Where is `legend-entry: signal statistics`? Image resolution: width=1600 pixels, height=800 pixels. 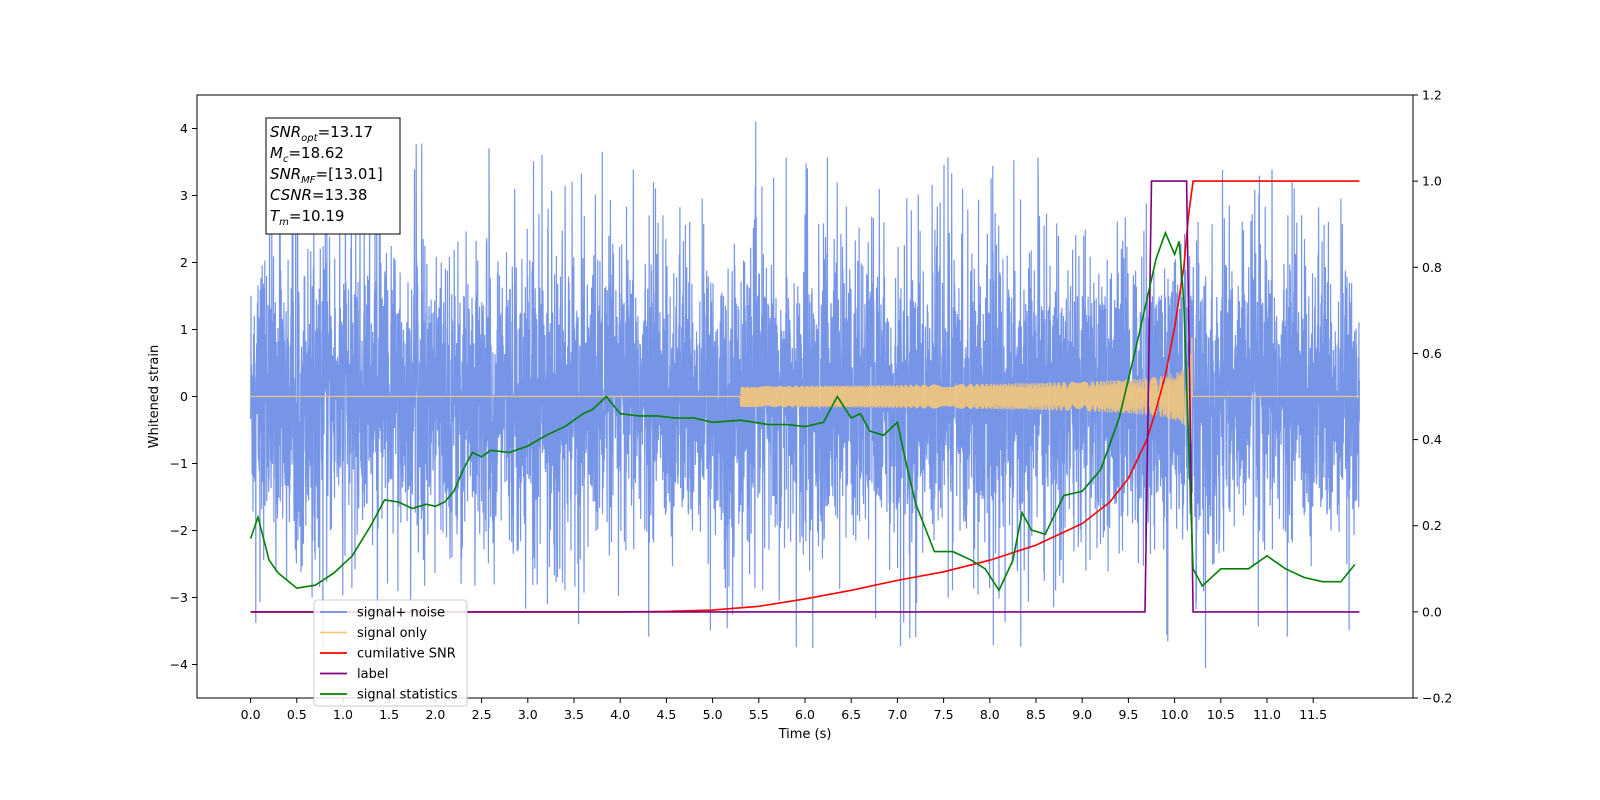 legend-entry: signal statistics is located at coordinates (407, 695).